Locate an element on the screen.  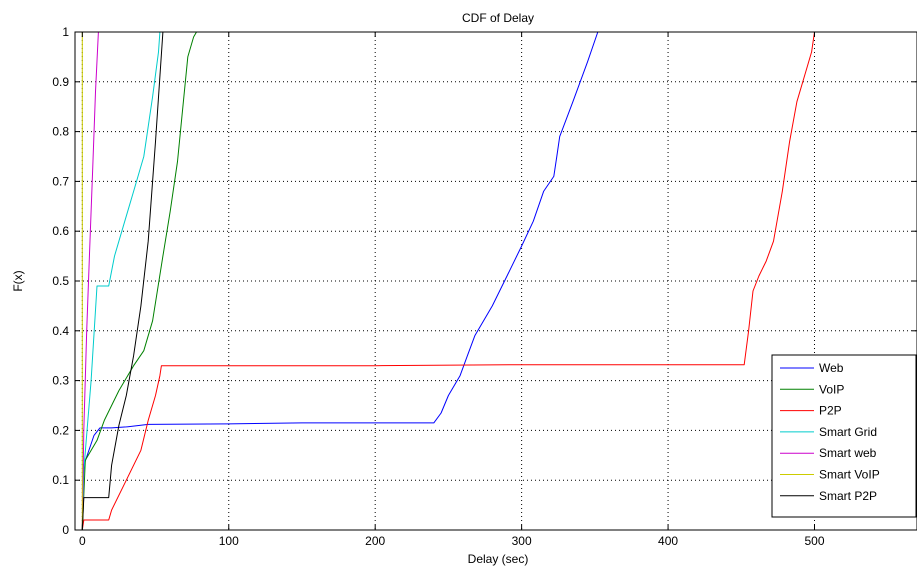
series-line-smart-p2p is located at coordinates (122, 281).